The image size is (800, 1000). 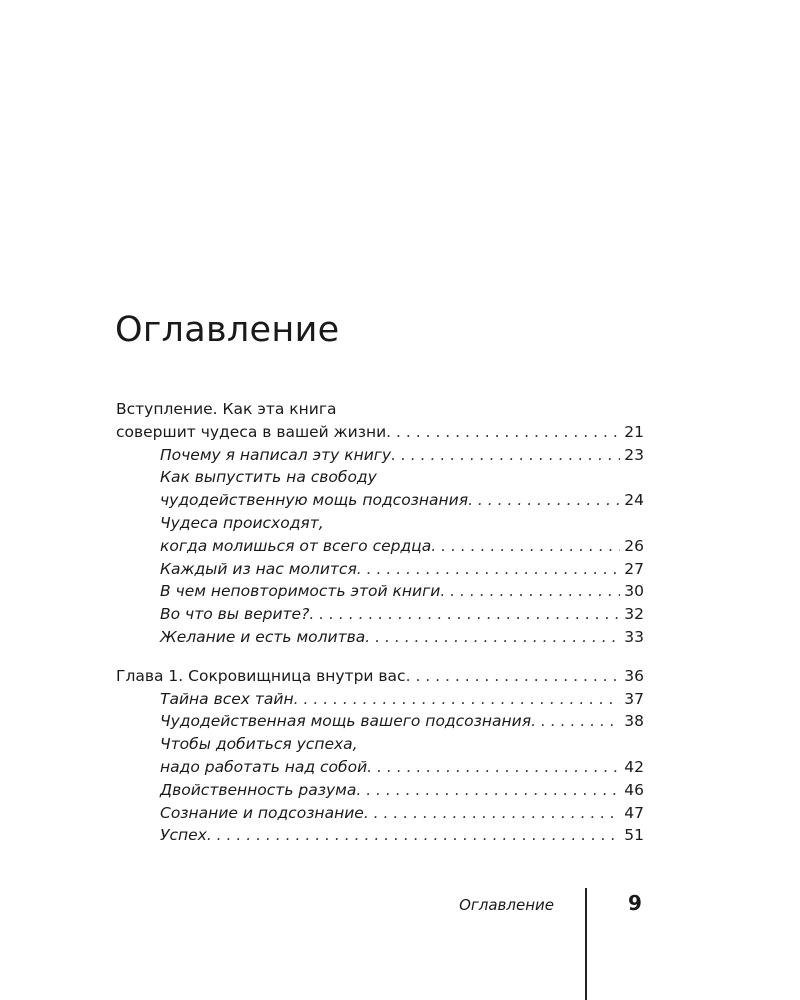 I want to click on page-ref: 51, so click(x=634, y=835).